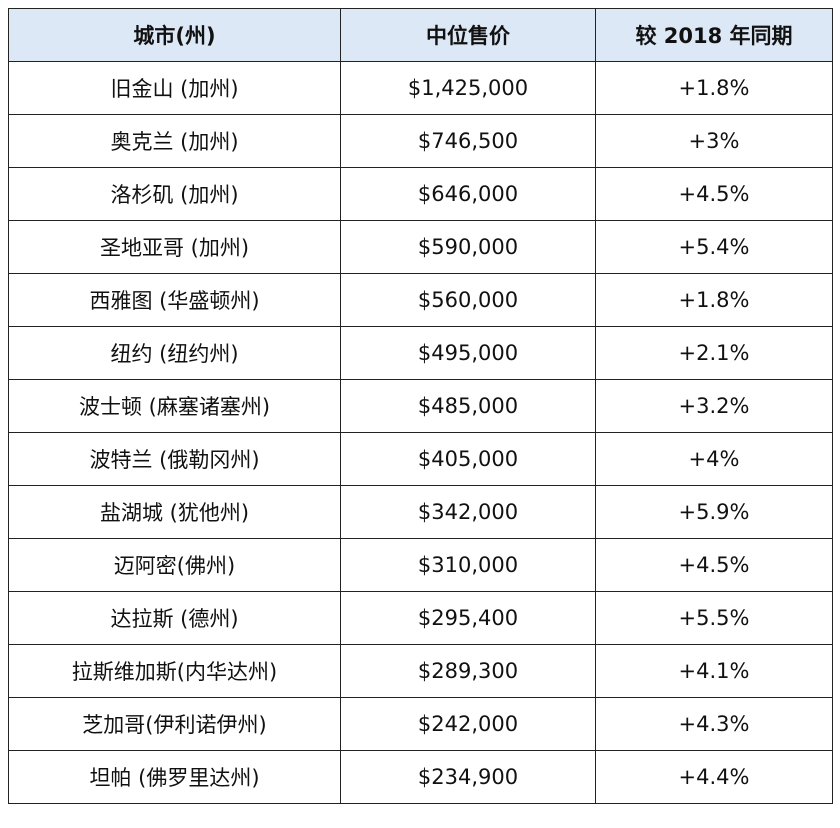 This screenshot has height=828, width=840. I want to click on table-row: 奥克兰 (加州) $746,500 +3%, so click(420, 141).